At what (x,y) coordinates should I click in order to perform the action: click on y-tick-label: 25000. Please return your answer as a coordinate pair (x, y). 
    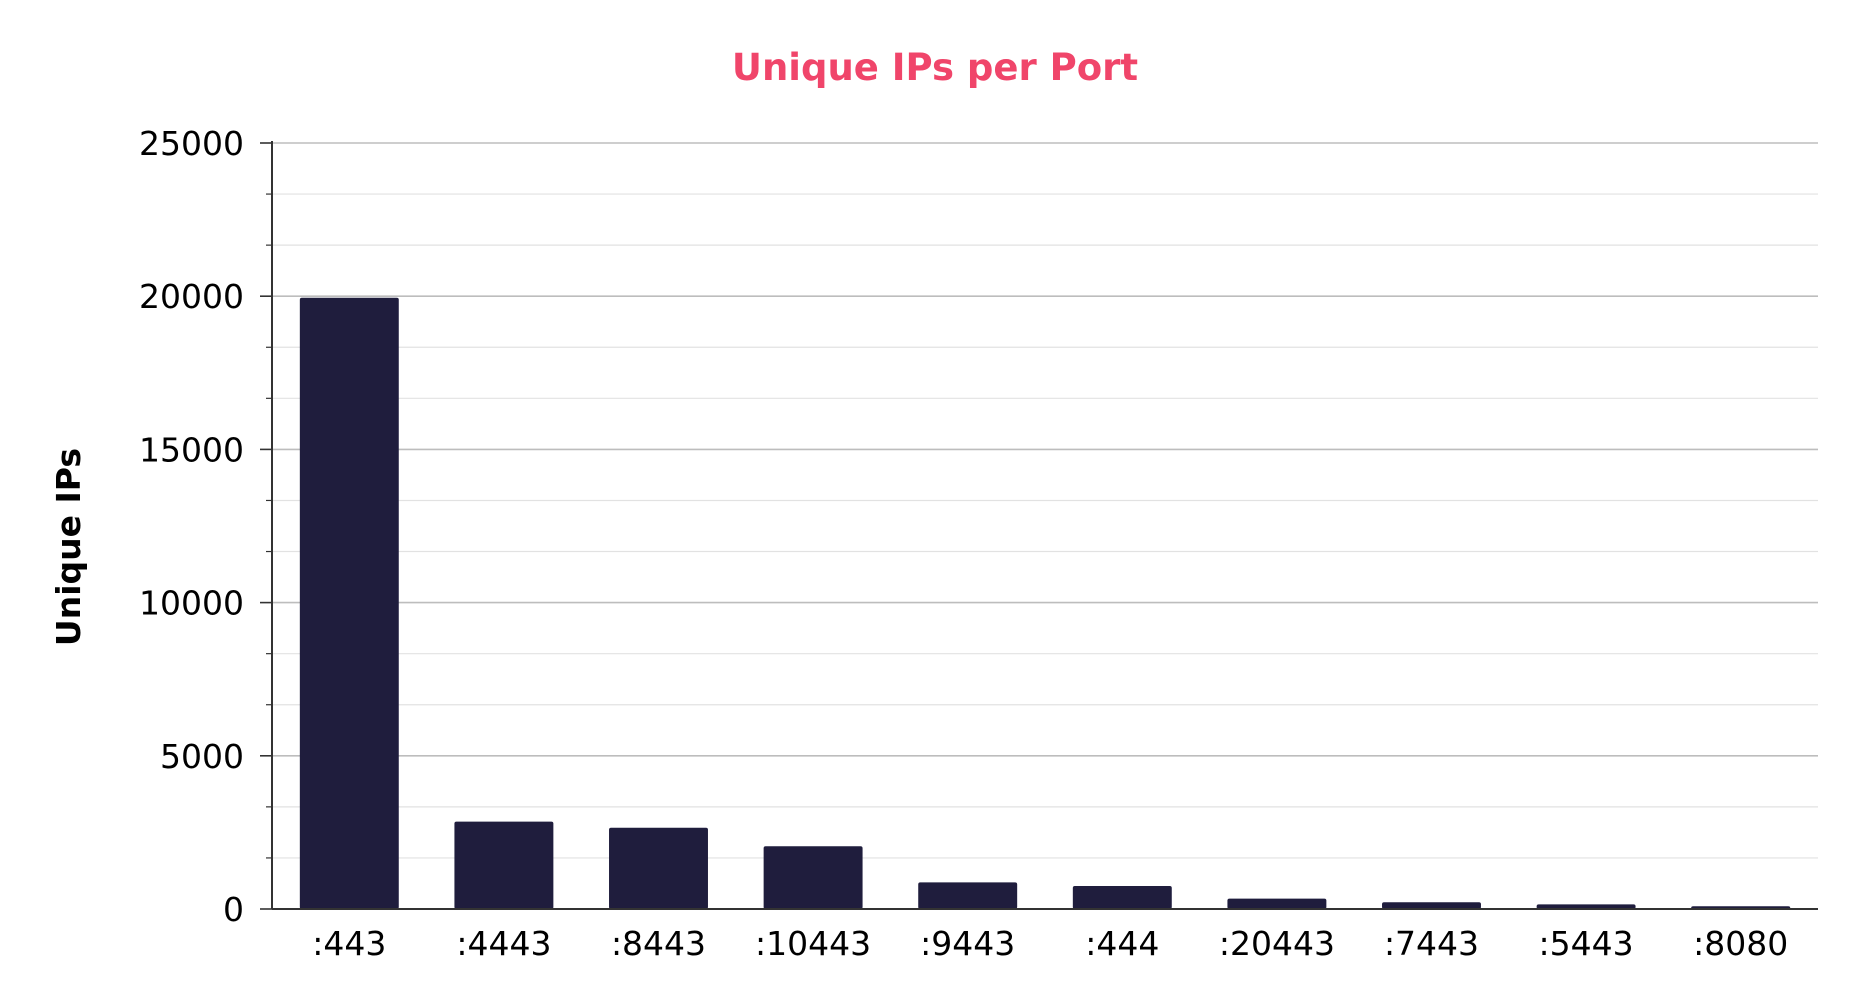
    Looking at the image, I should click on (191, 143).